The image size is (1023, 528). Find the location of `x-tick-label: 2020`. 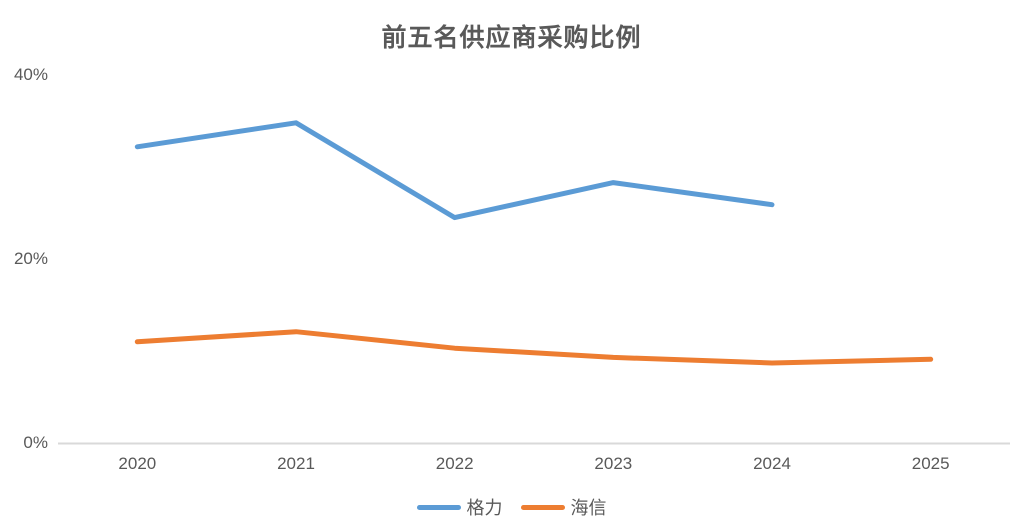

x-tick-label: 2020 is located at coordinates (137, 463).